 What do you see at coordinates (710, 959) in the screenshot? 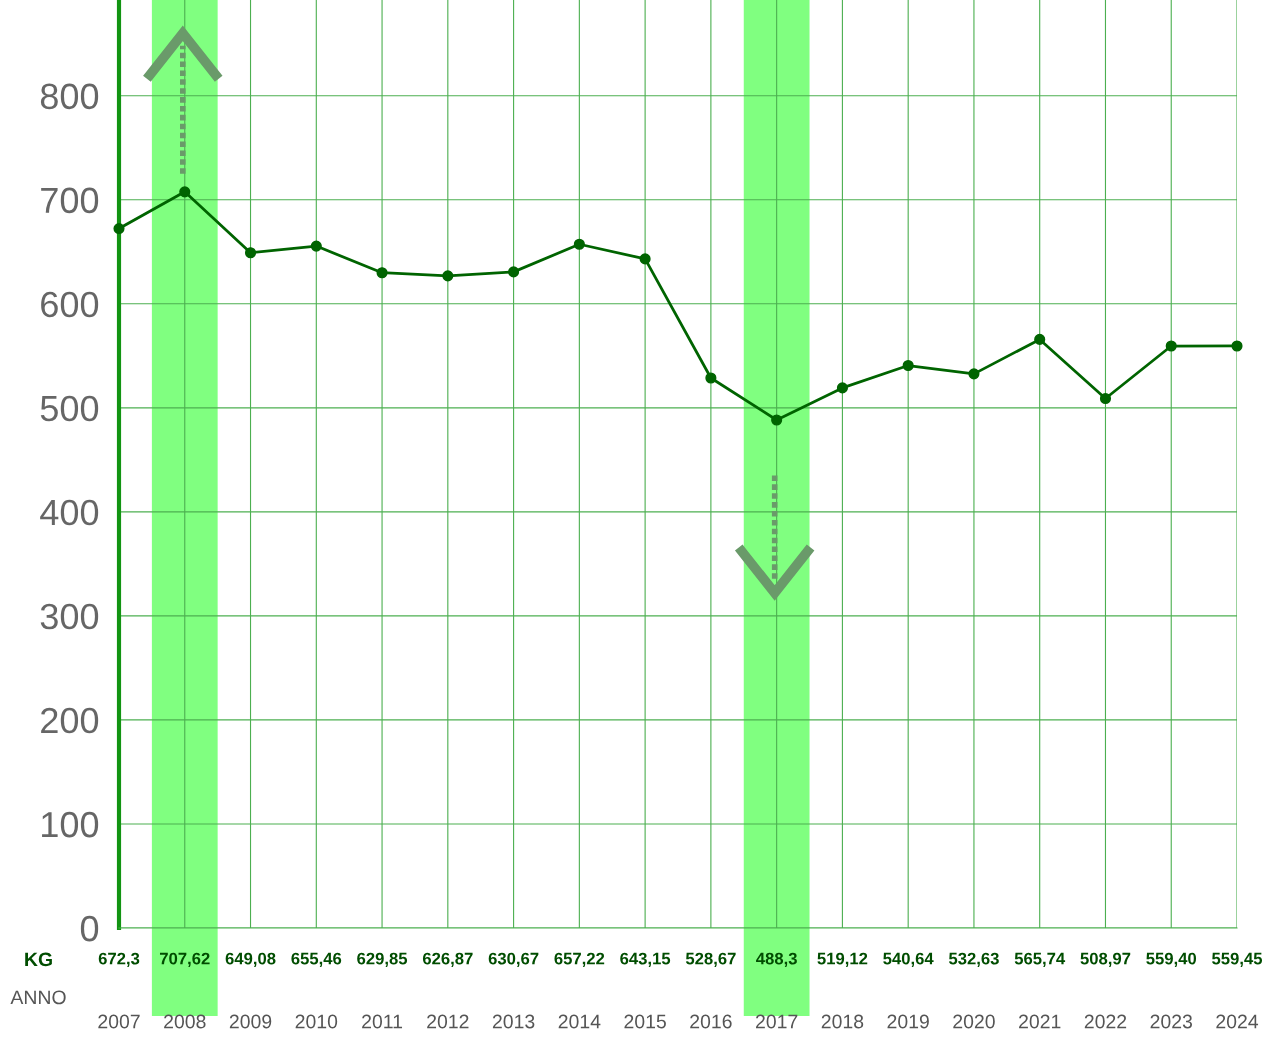
I see `data-label: 528,67` at bounding box center [710, 959].